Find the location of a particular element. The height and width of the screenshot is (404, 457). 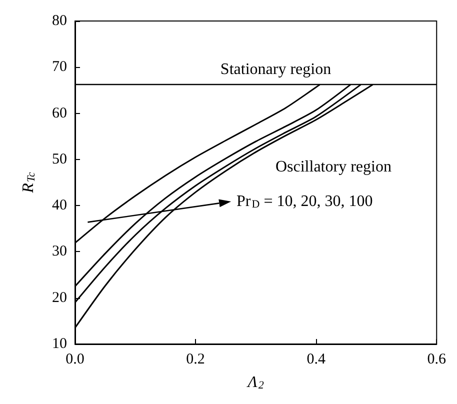

y-tick-label: 60 is located at coordinates (59, 113).